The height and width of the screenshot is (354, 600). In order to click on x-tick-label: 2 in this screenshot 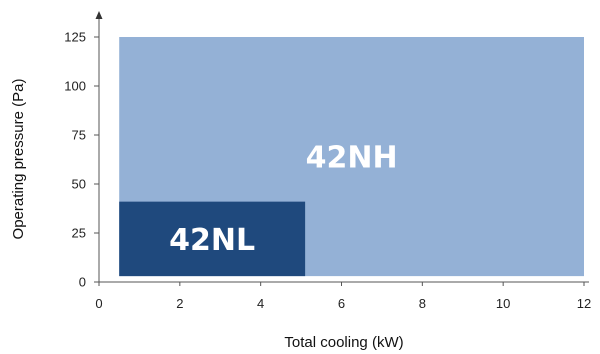, I will do `click(179, 303)`.